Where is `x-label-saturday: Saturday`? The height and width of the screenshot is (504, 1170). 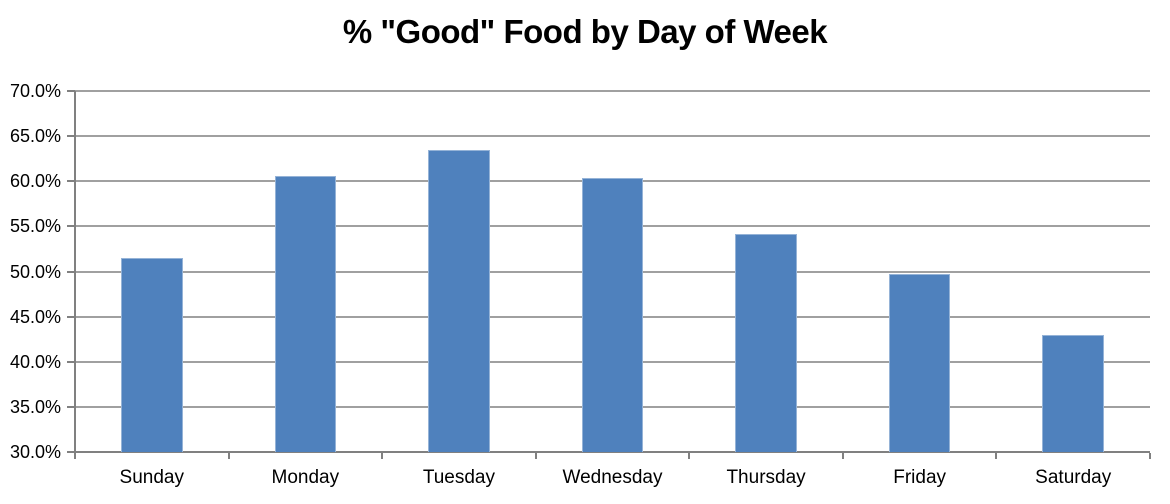 x-label-saturday: Saturday is located at coordinates (1073, 477).